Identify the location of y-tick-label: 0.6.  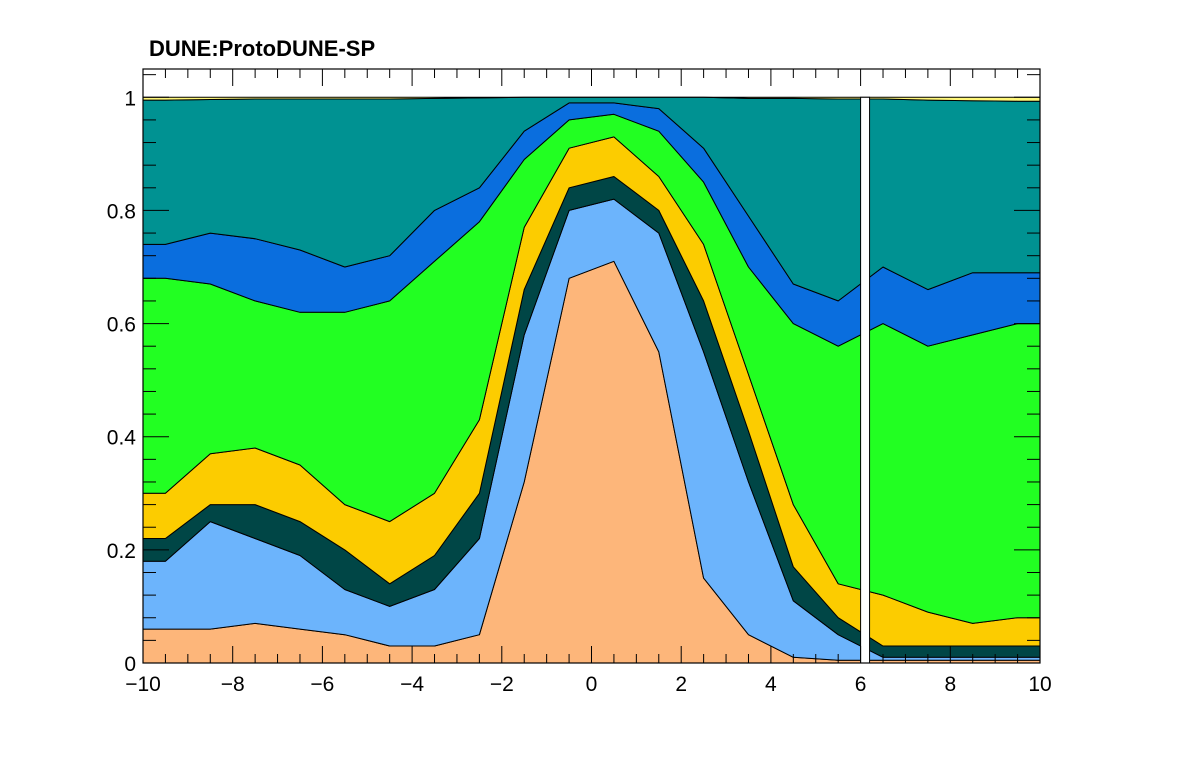
(121, 325).